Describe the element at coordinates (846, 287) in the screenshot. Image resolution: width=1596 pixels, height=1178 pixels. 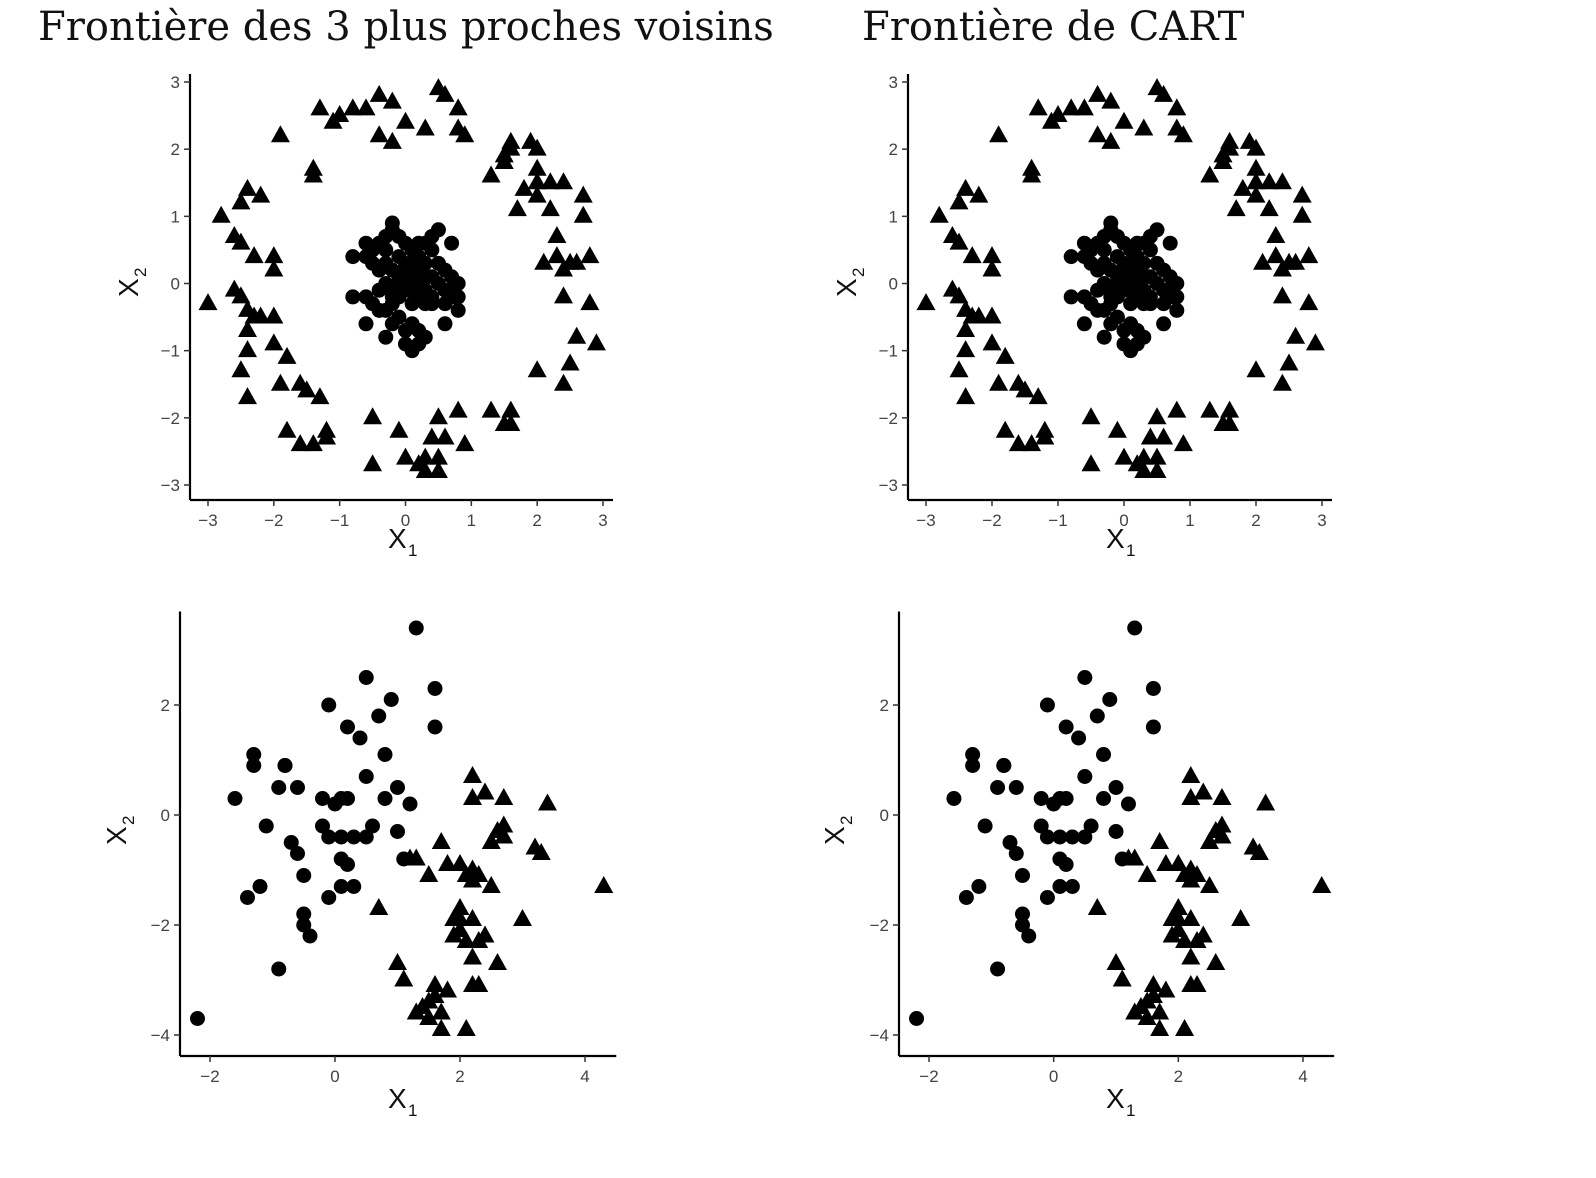
I see `y-axis-label: X` at that location.